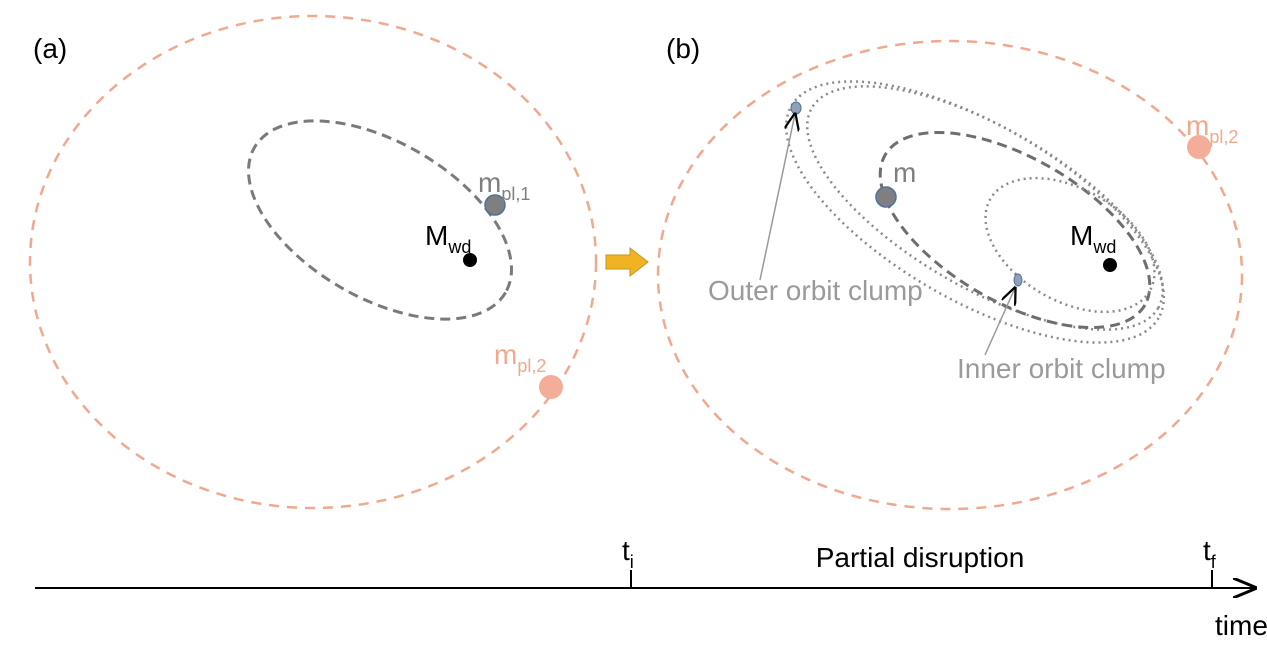 This screenshot has width=1267, height=650. I want to click on label: tf, so click(1210, 553).